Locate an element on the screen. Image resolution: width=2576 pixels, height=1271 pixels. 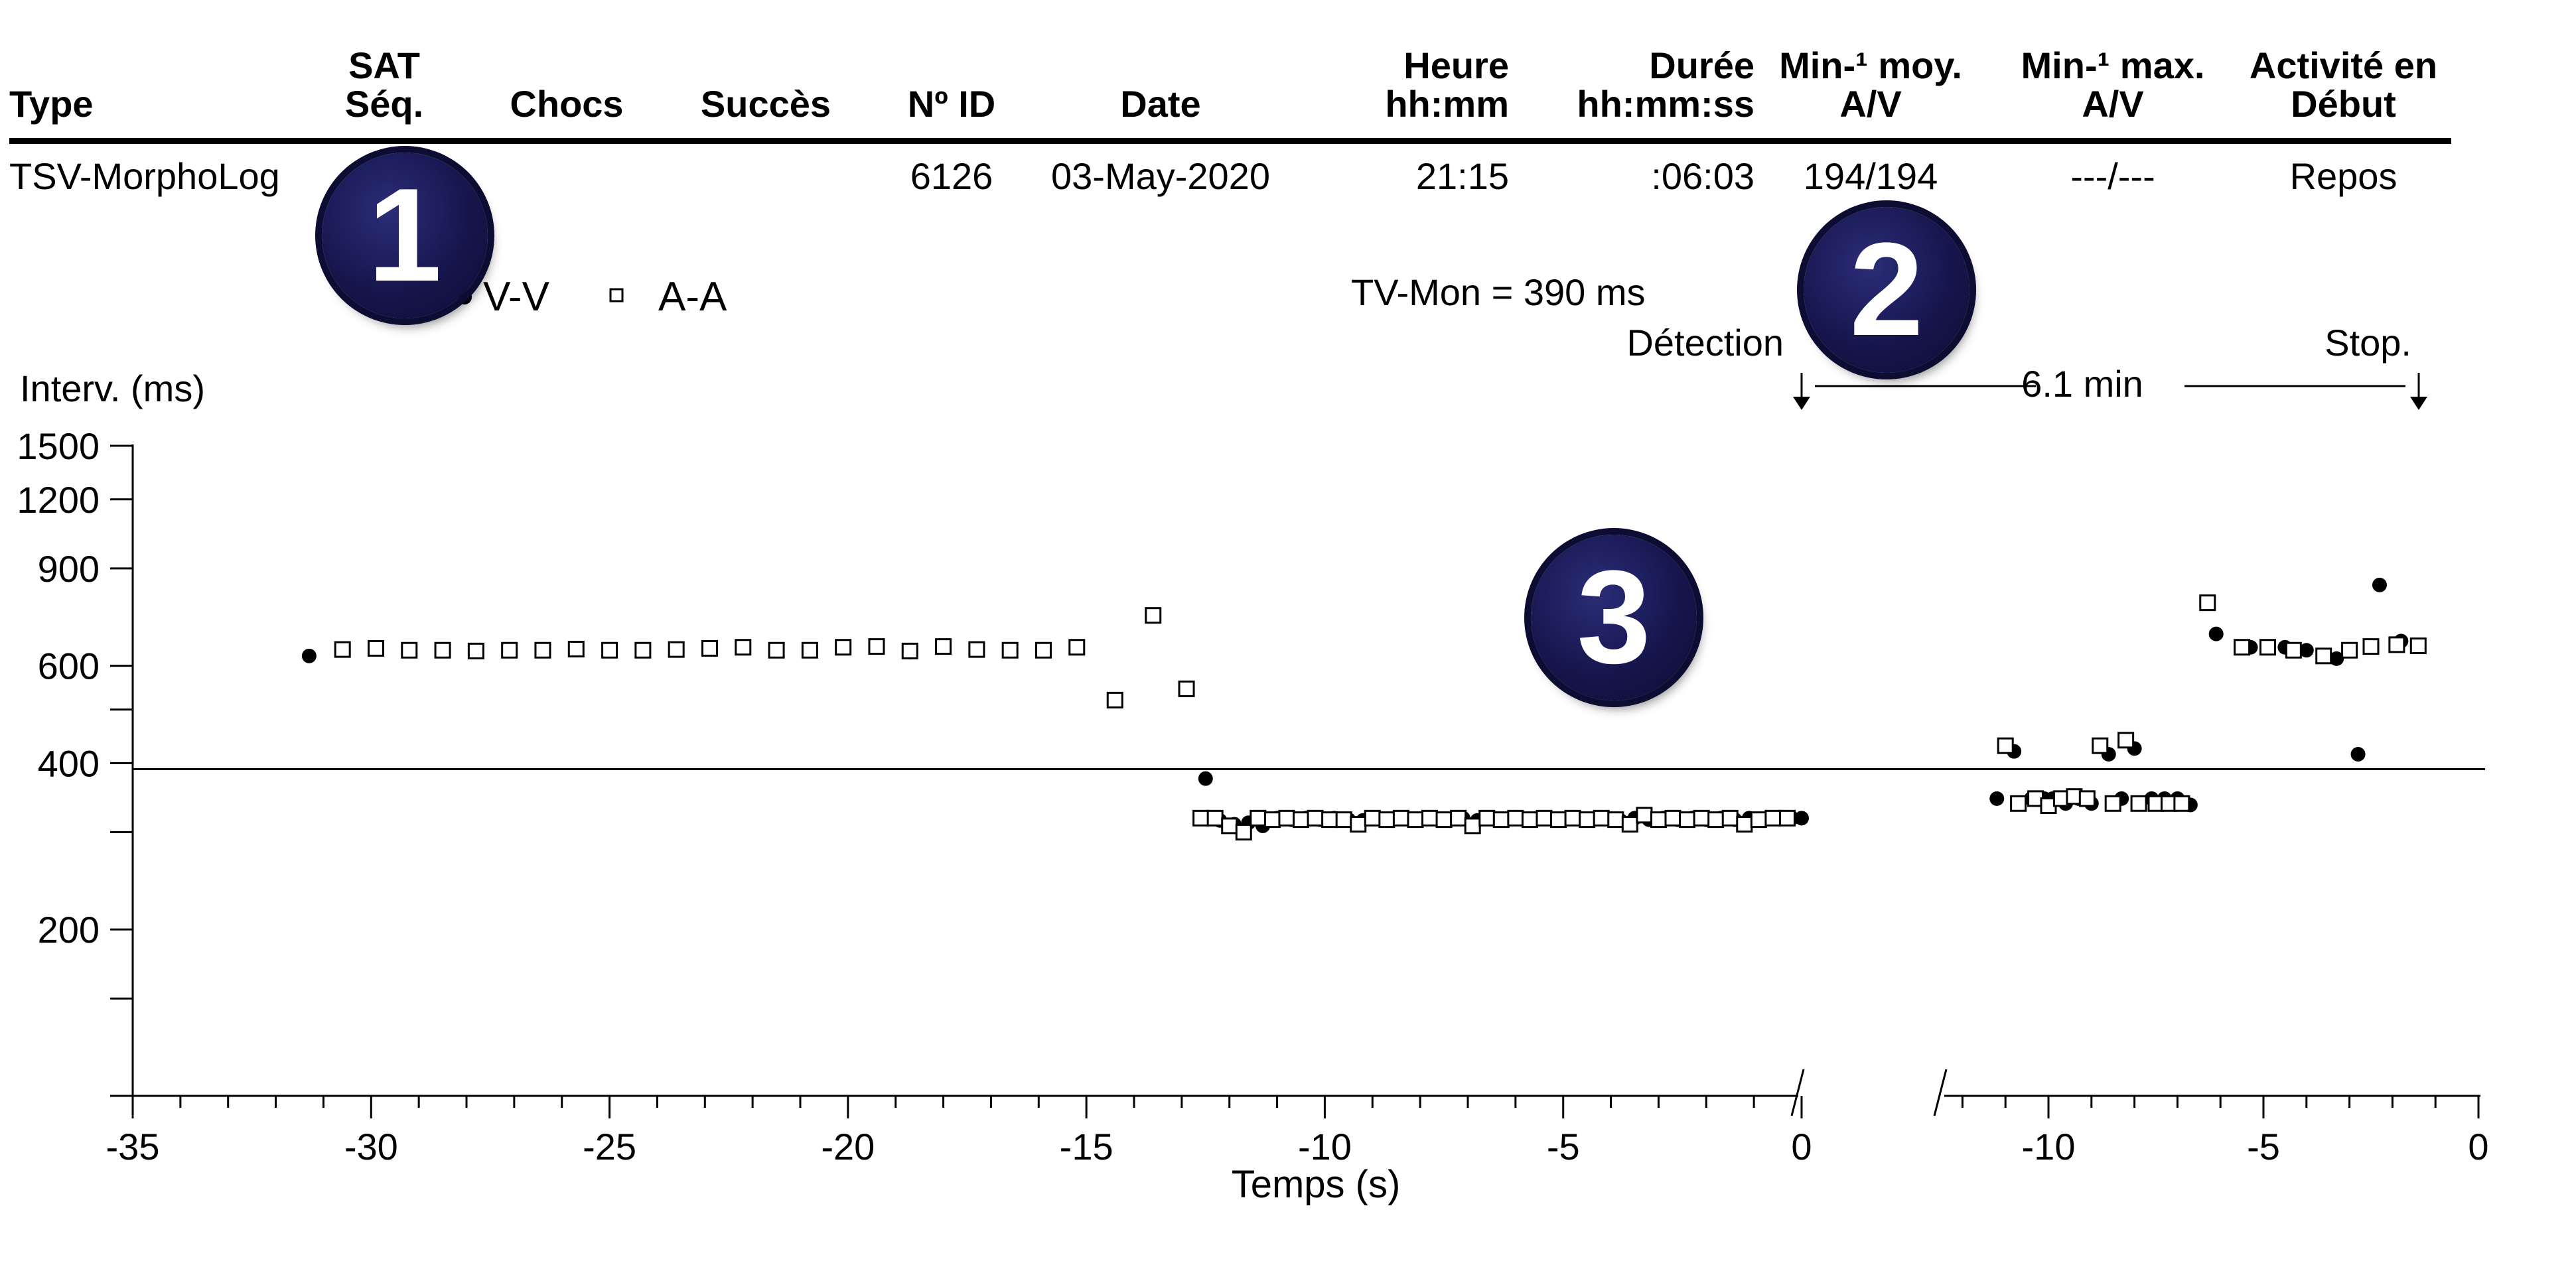
y-axis: 1500 1200 900 600 400 200 is located at coordinates (75, 761).